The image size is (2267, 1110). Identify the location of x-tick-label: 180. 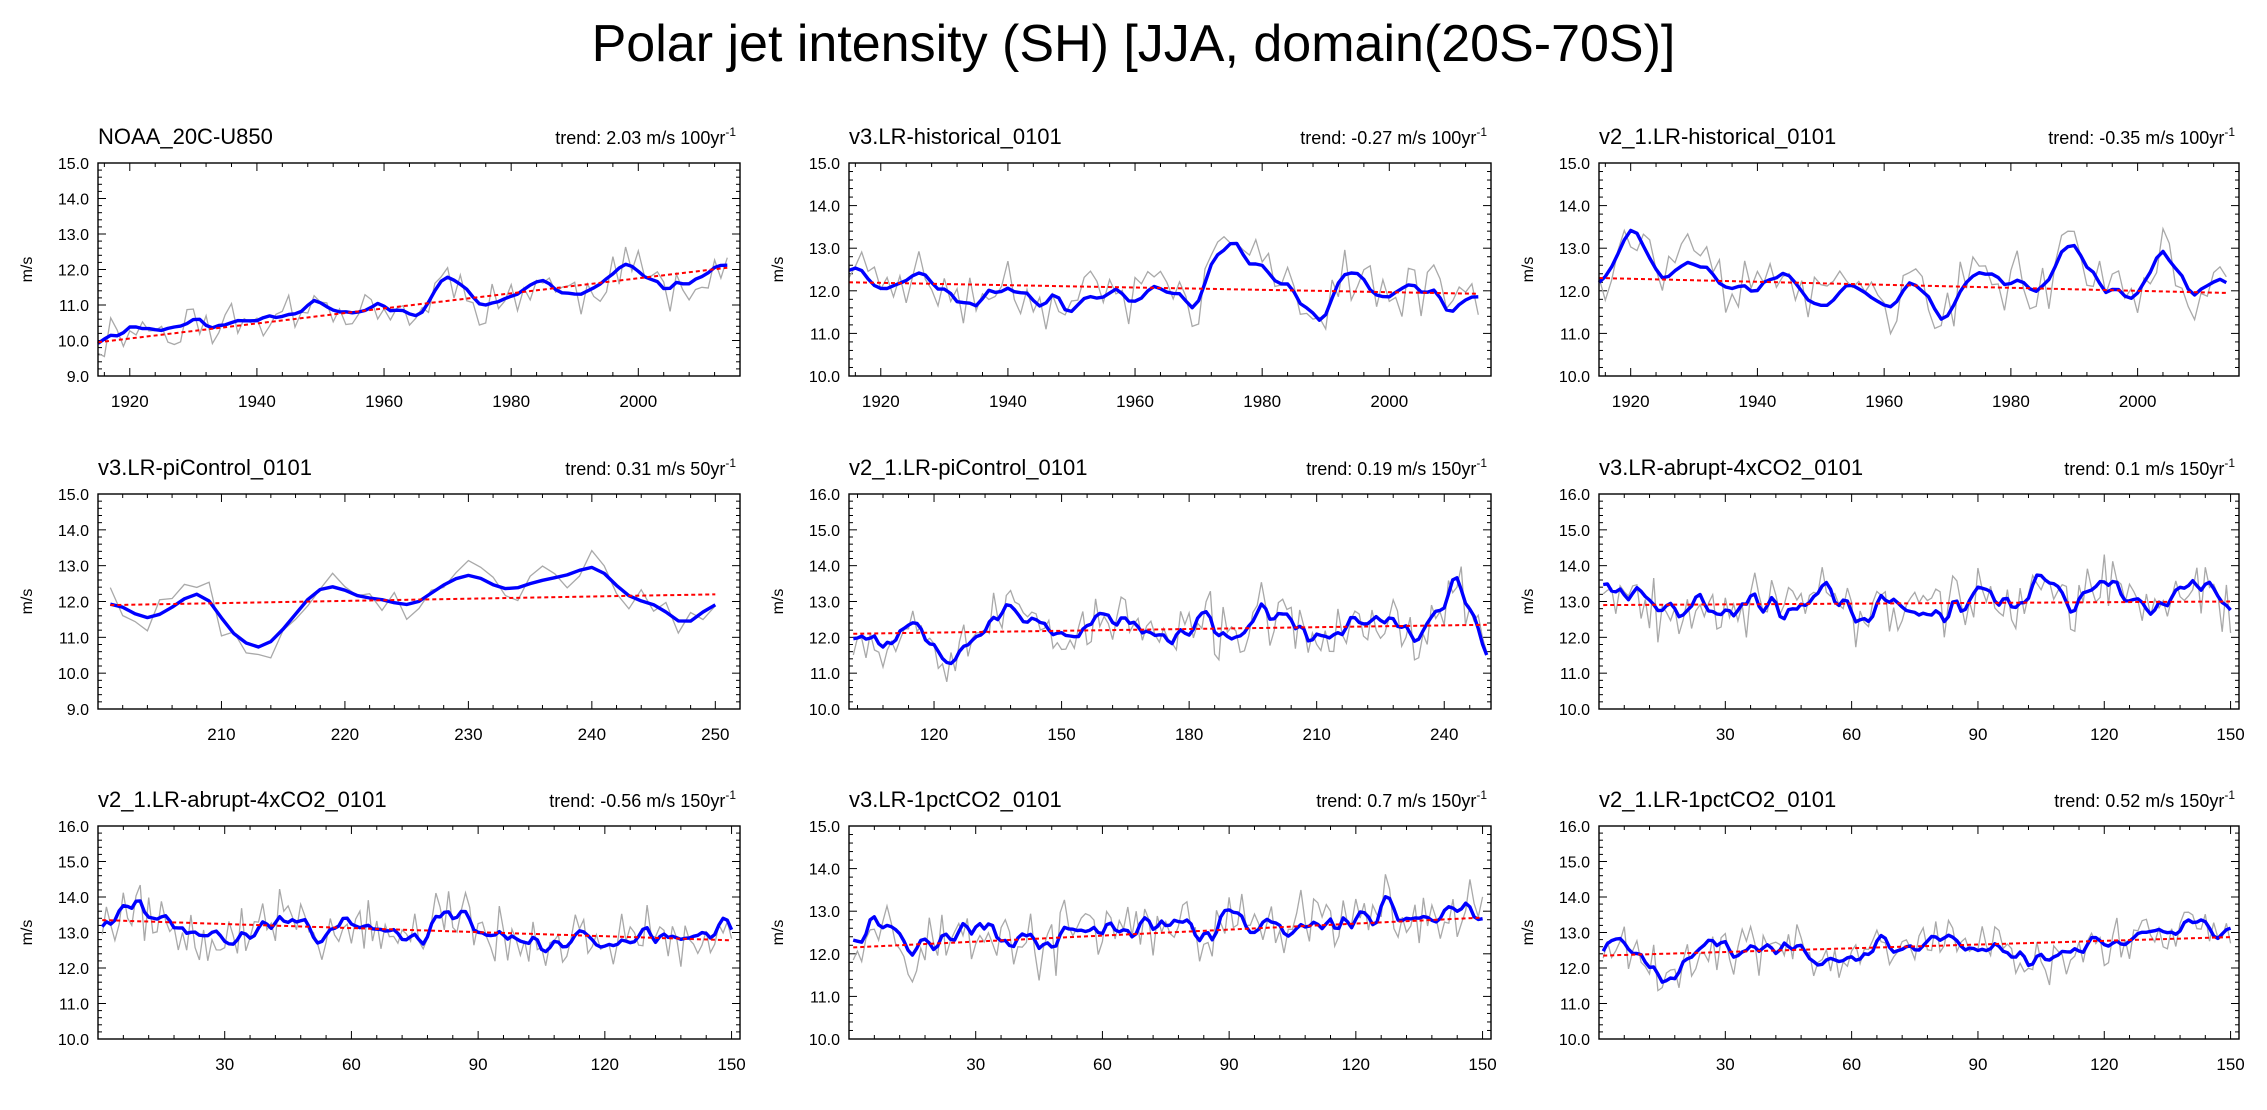
(1189, 734).